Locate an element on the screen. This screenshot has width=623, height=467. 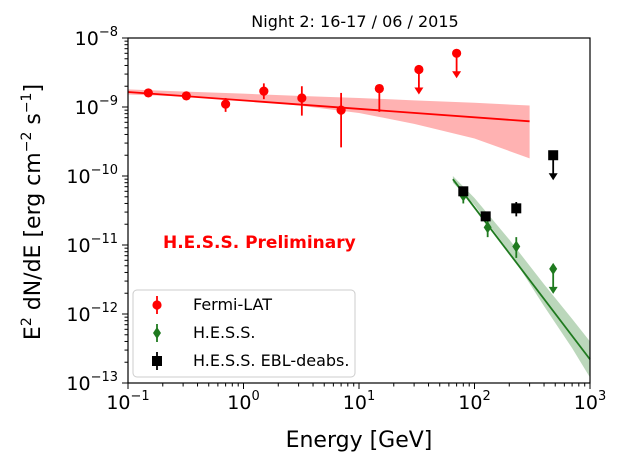
x-tick-label: 10³ is located at coordinates (590, 401).